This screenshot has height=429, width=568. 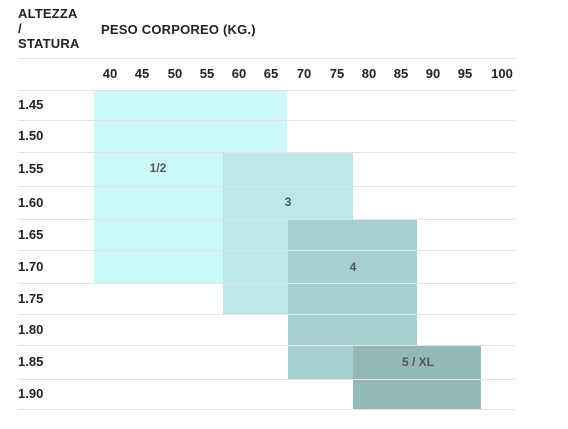 What do you see at coordinates (31, 393) in the screenshot?
I see `height-row-label: 1.90` at bounding box center [31, 393].